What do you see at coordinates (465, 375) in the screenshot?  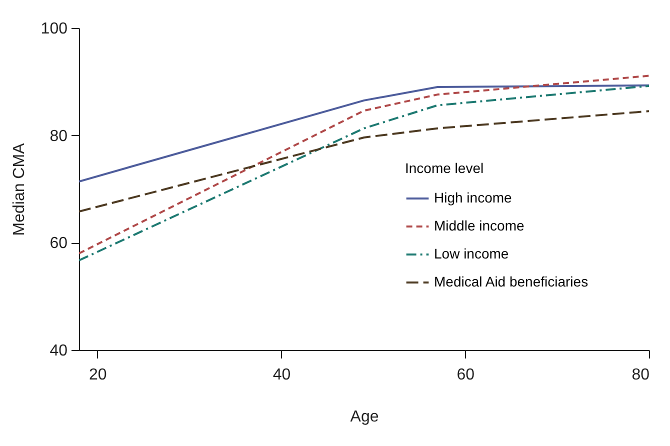 I see `x-tick-label: 60` at bounding box center [465, 375].